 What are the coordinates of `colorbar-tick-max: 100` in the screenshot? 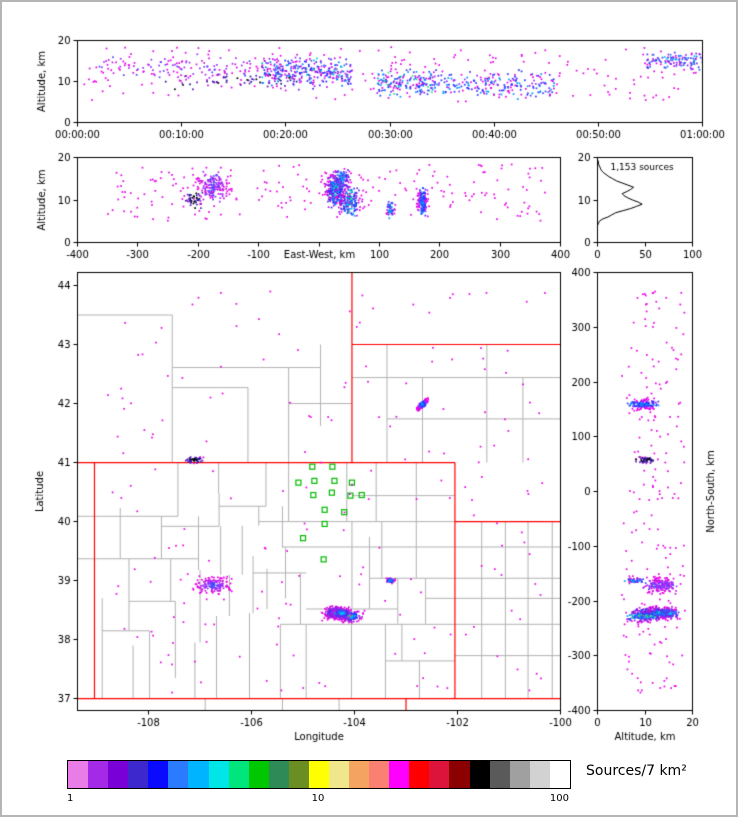 It's located at (559, 798).